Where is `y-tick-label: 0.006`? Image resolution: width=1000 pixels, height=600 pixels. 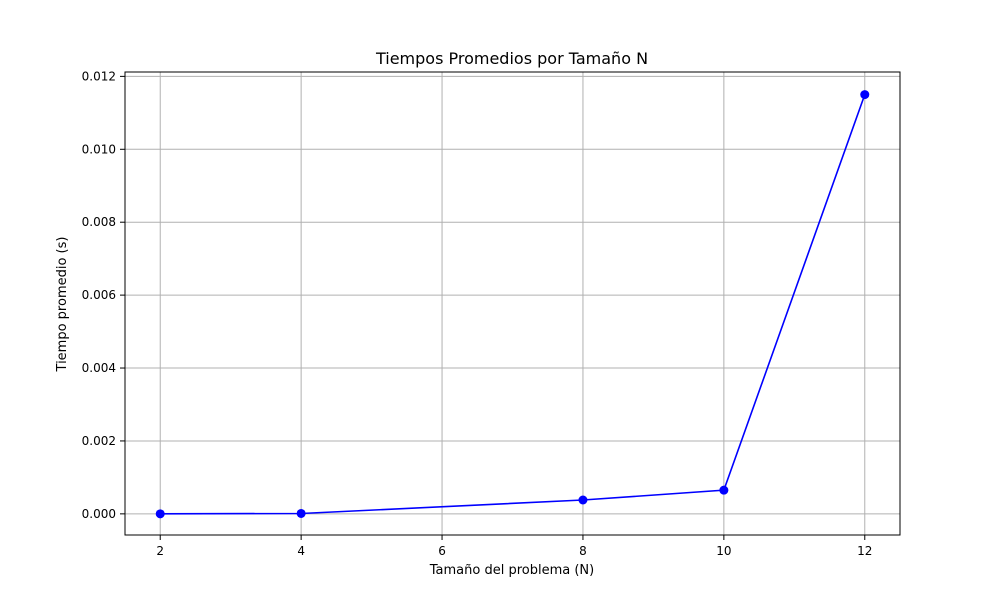 y-tick-label: 0.006 is located at coordinates (99, 295).